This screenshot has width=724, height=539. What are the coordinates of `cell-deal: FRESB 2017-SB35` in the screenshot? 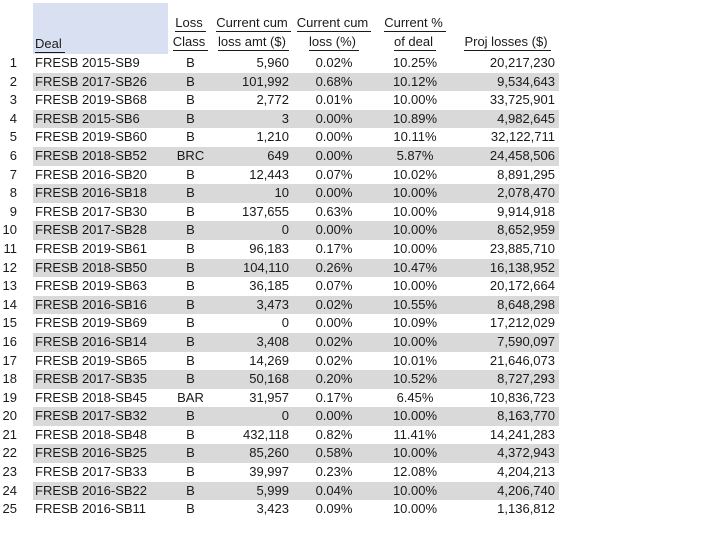 It's located at (100, 379).